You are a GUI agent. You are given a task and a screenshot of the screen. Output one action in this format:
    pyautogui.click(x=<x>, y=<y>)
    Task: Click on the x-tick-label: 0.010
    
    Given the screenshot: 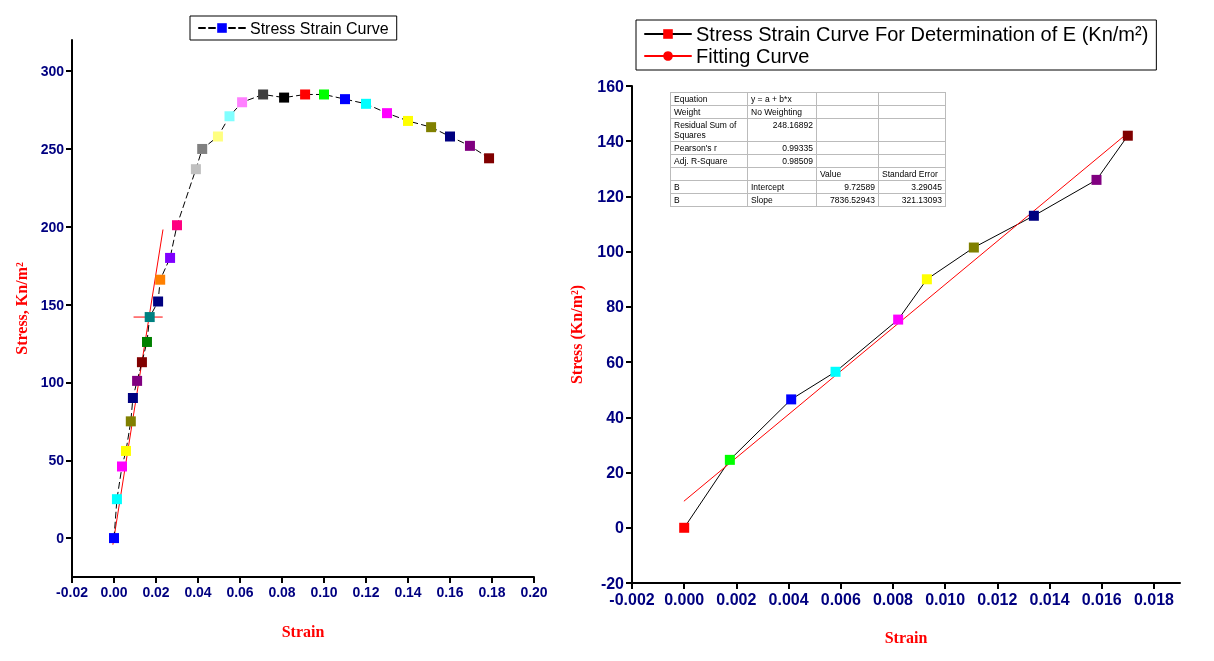 What is the action you would take?
    pyautogui.click(x=945, y=599)
    